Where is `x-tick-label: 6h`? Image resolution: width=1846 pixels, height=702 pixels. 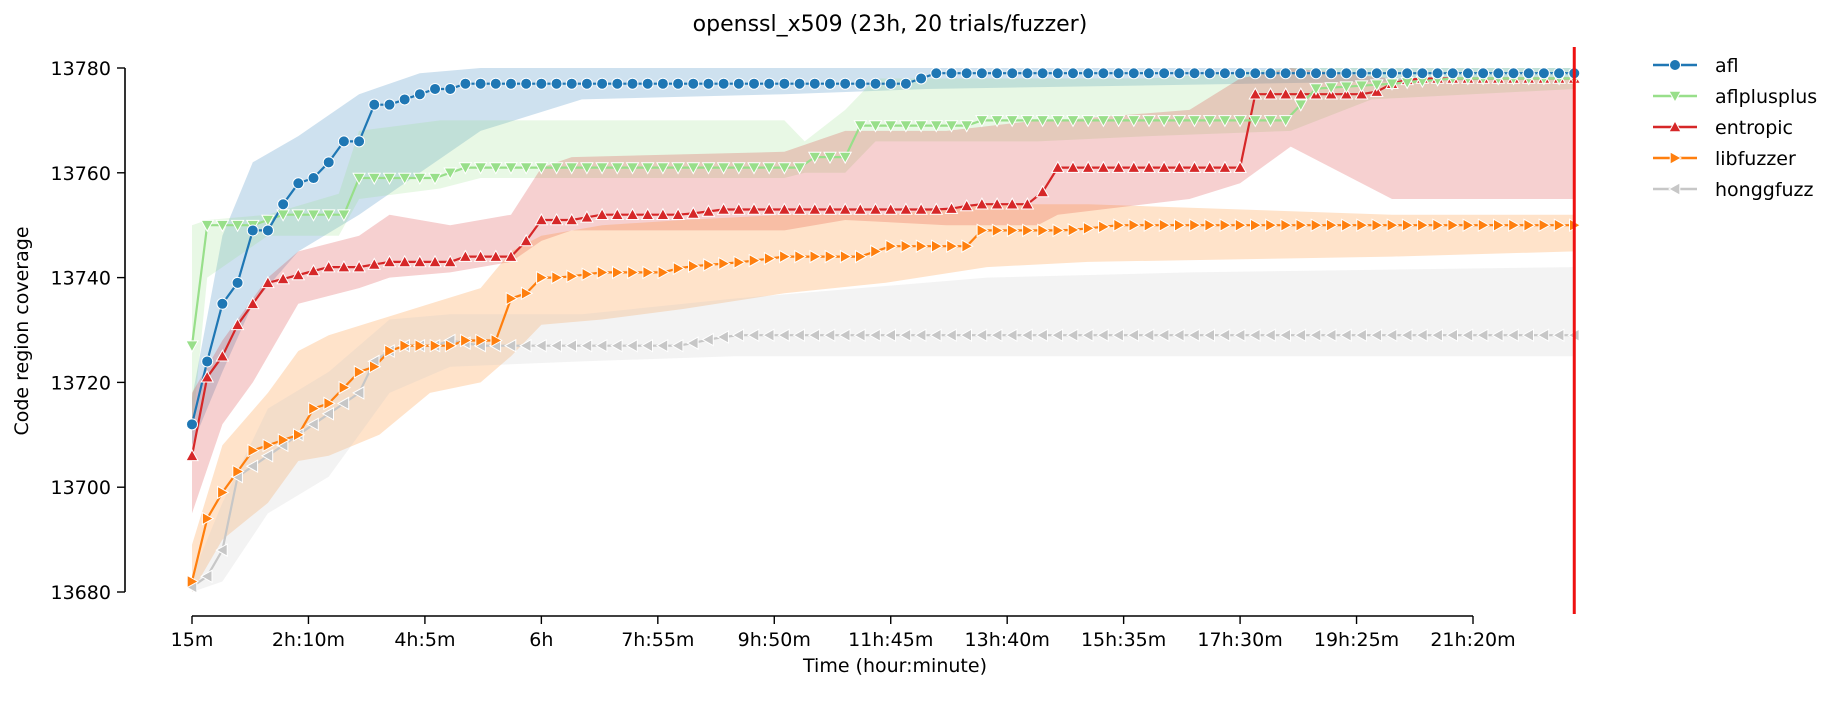
x-tick-label: 6h is located at coordinates (541, 640).